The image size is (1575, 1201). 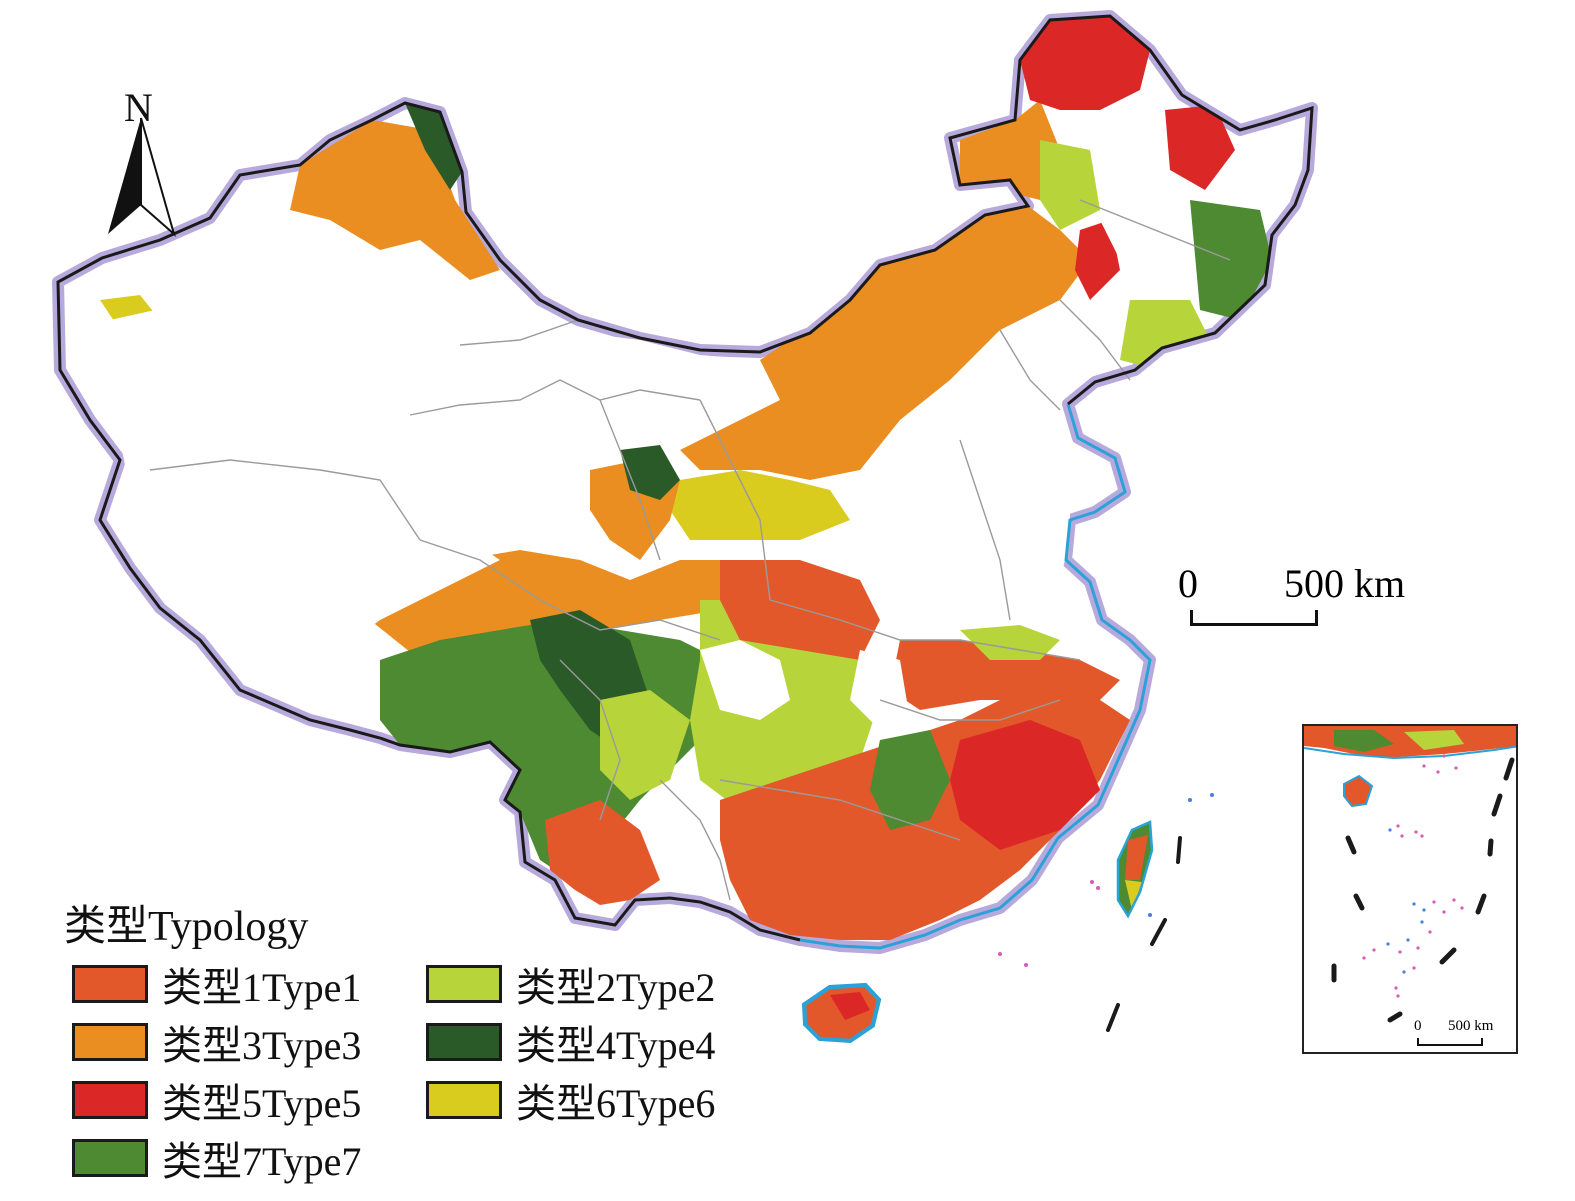 I want to click on region-type1-sw, so click(x=602, y=852).